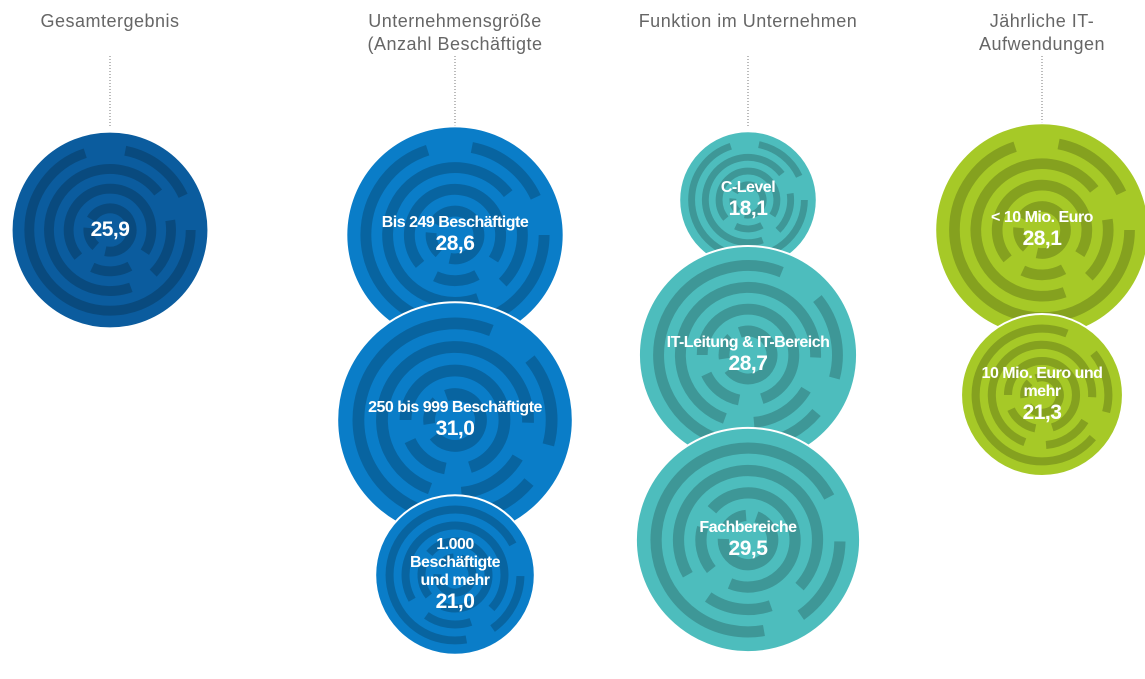  I want to click on category-label: 1.000 Beschäftigte und mehr, so click(455, 562).